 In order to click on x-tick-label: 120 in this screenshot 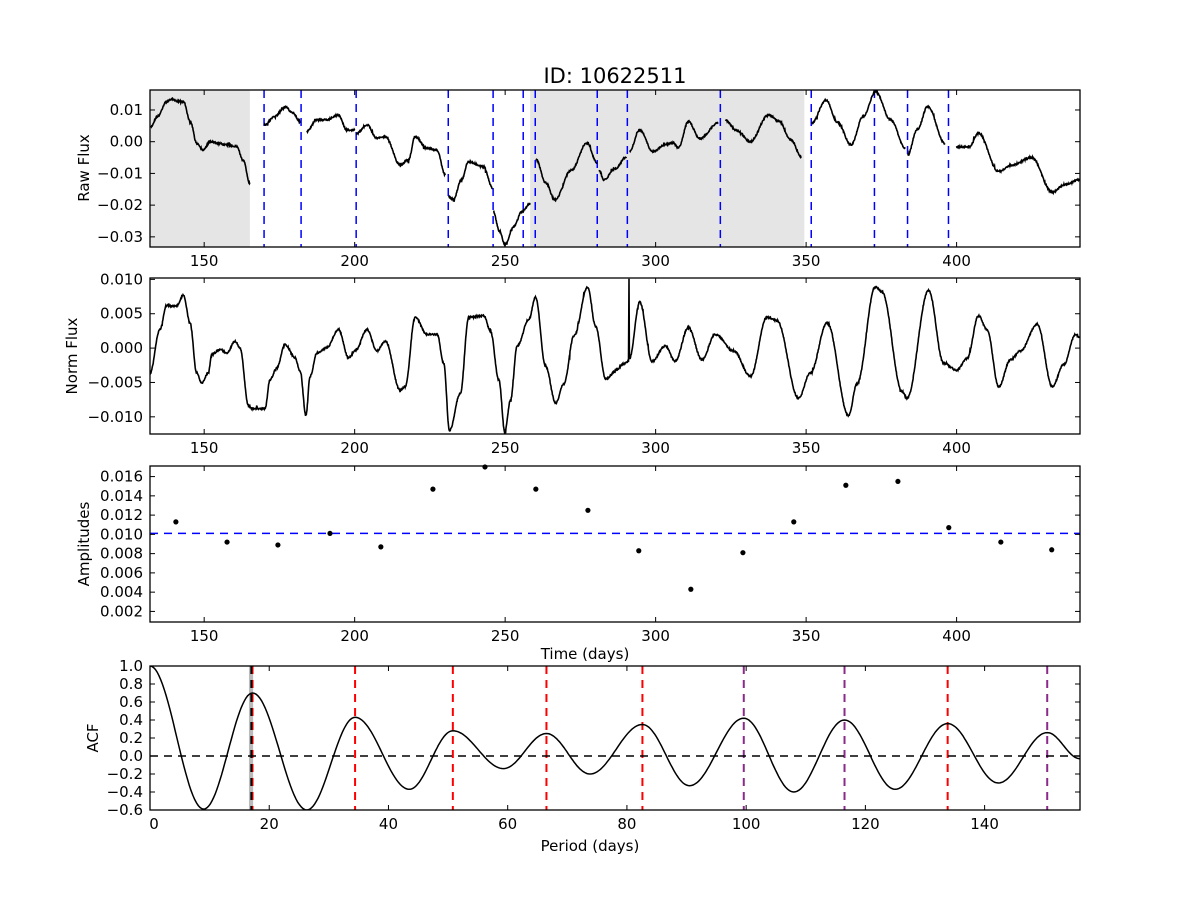, I will do `click(865, 824)`.